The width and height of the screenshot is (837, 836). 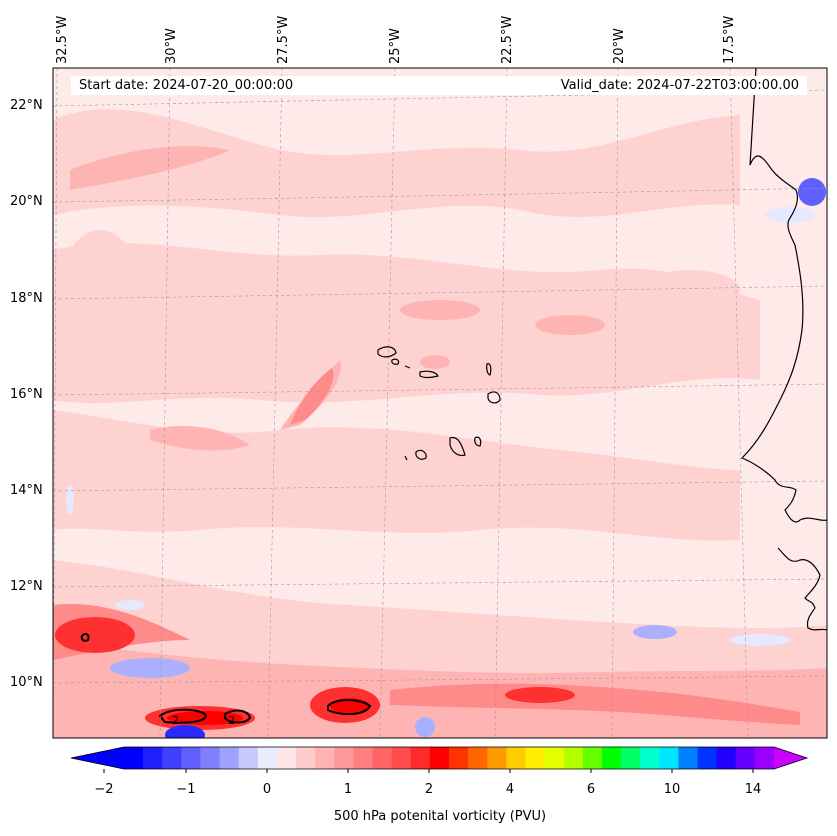 What do you see at coordinates (510, 789) in the screenshot?
I see `colorbar-tick-label: 4` at bounding box center [510, 789].